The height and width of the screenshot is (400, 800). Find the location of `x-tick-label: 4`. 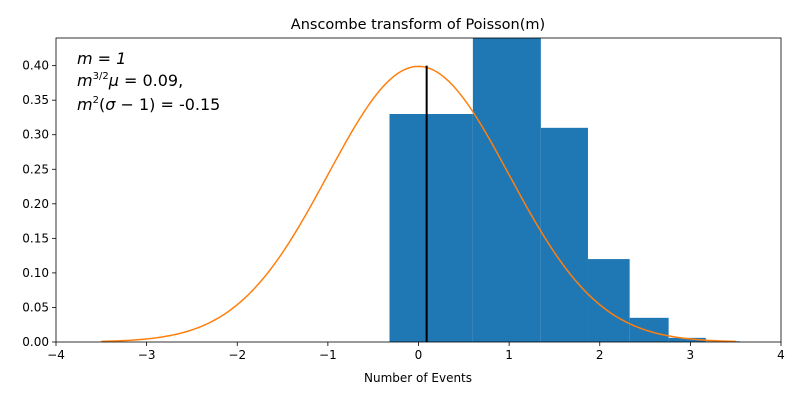

x-tick-label: 4 is located at coordinates (781, 355).